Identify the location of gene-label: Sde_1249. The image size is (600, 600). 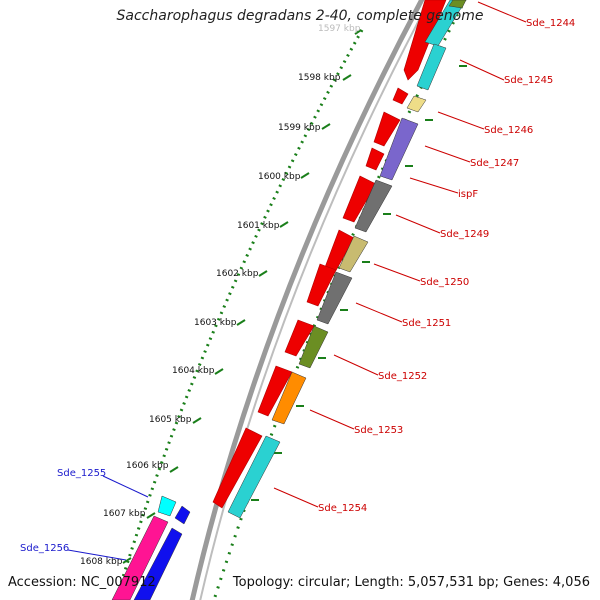
(464, 234).